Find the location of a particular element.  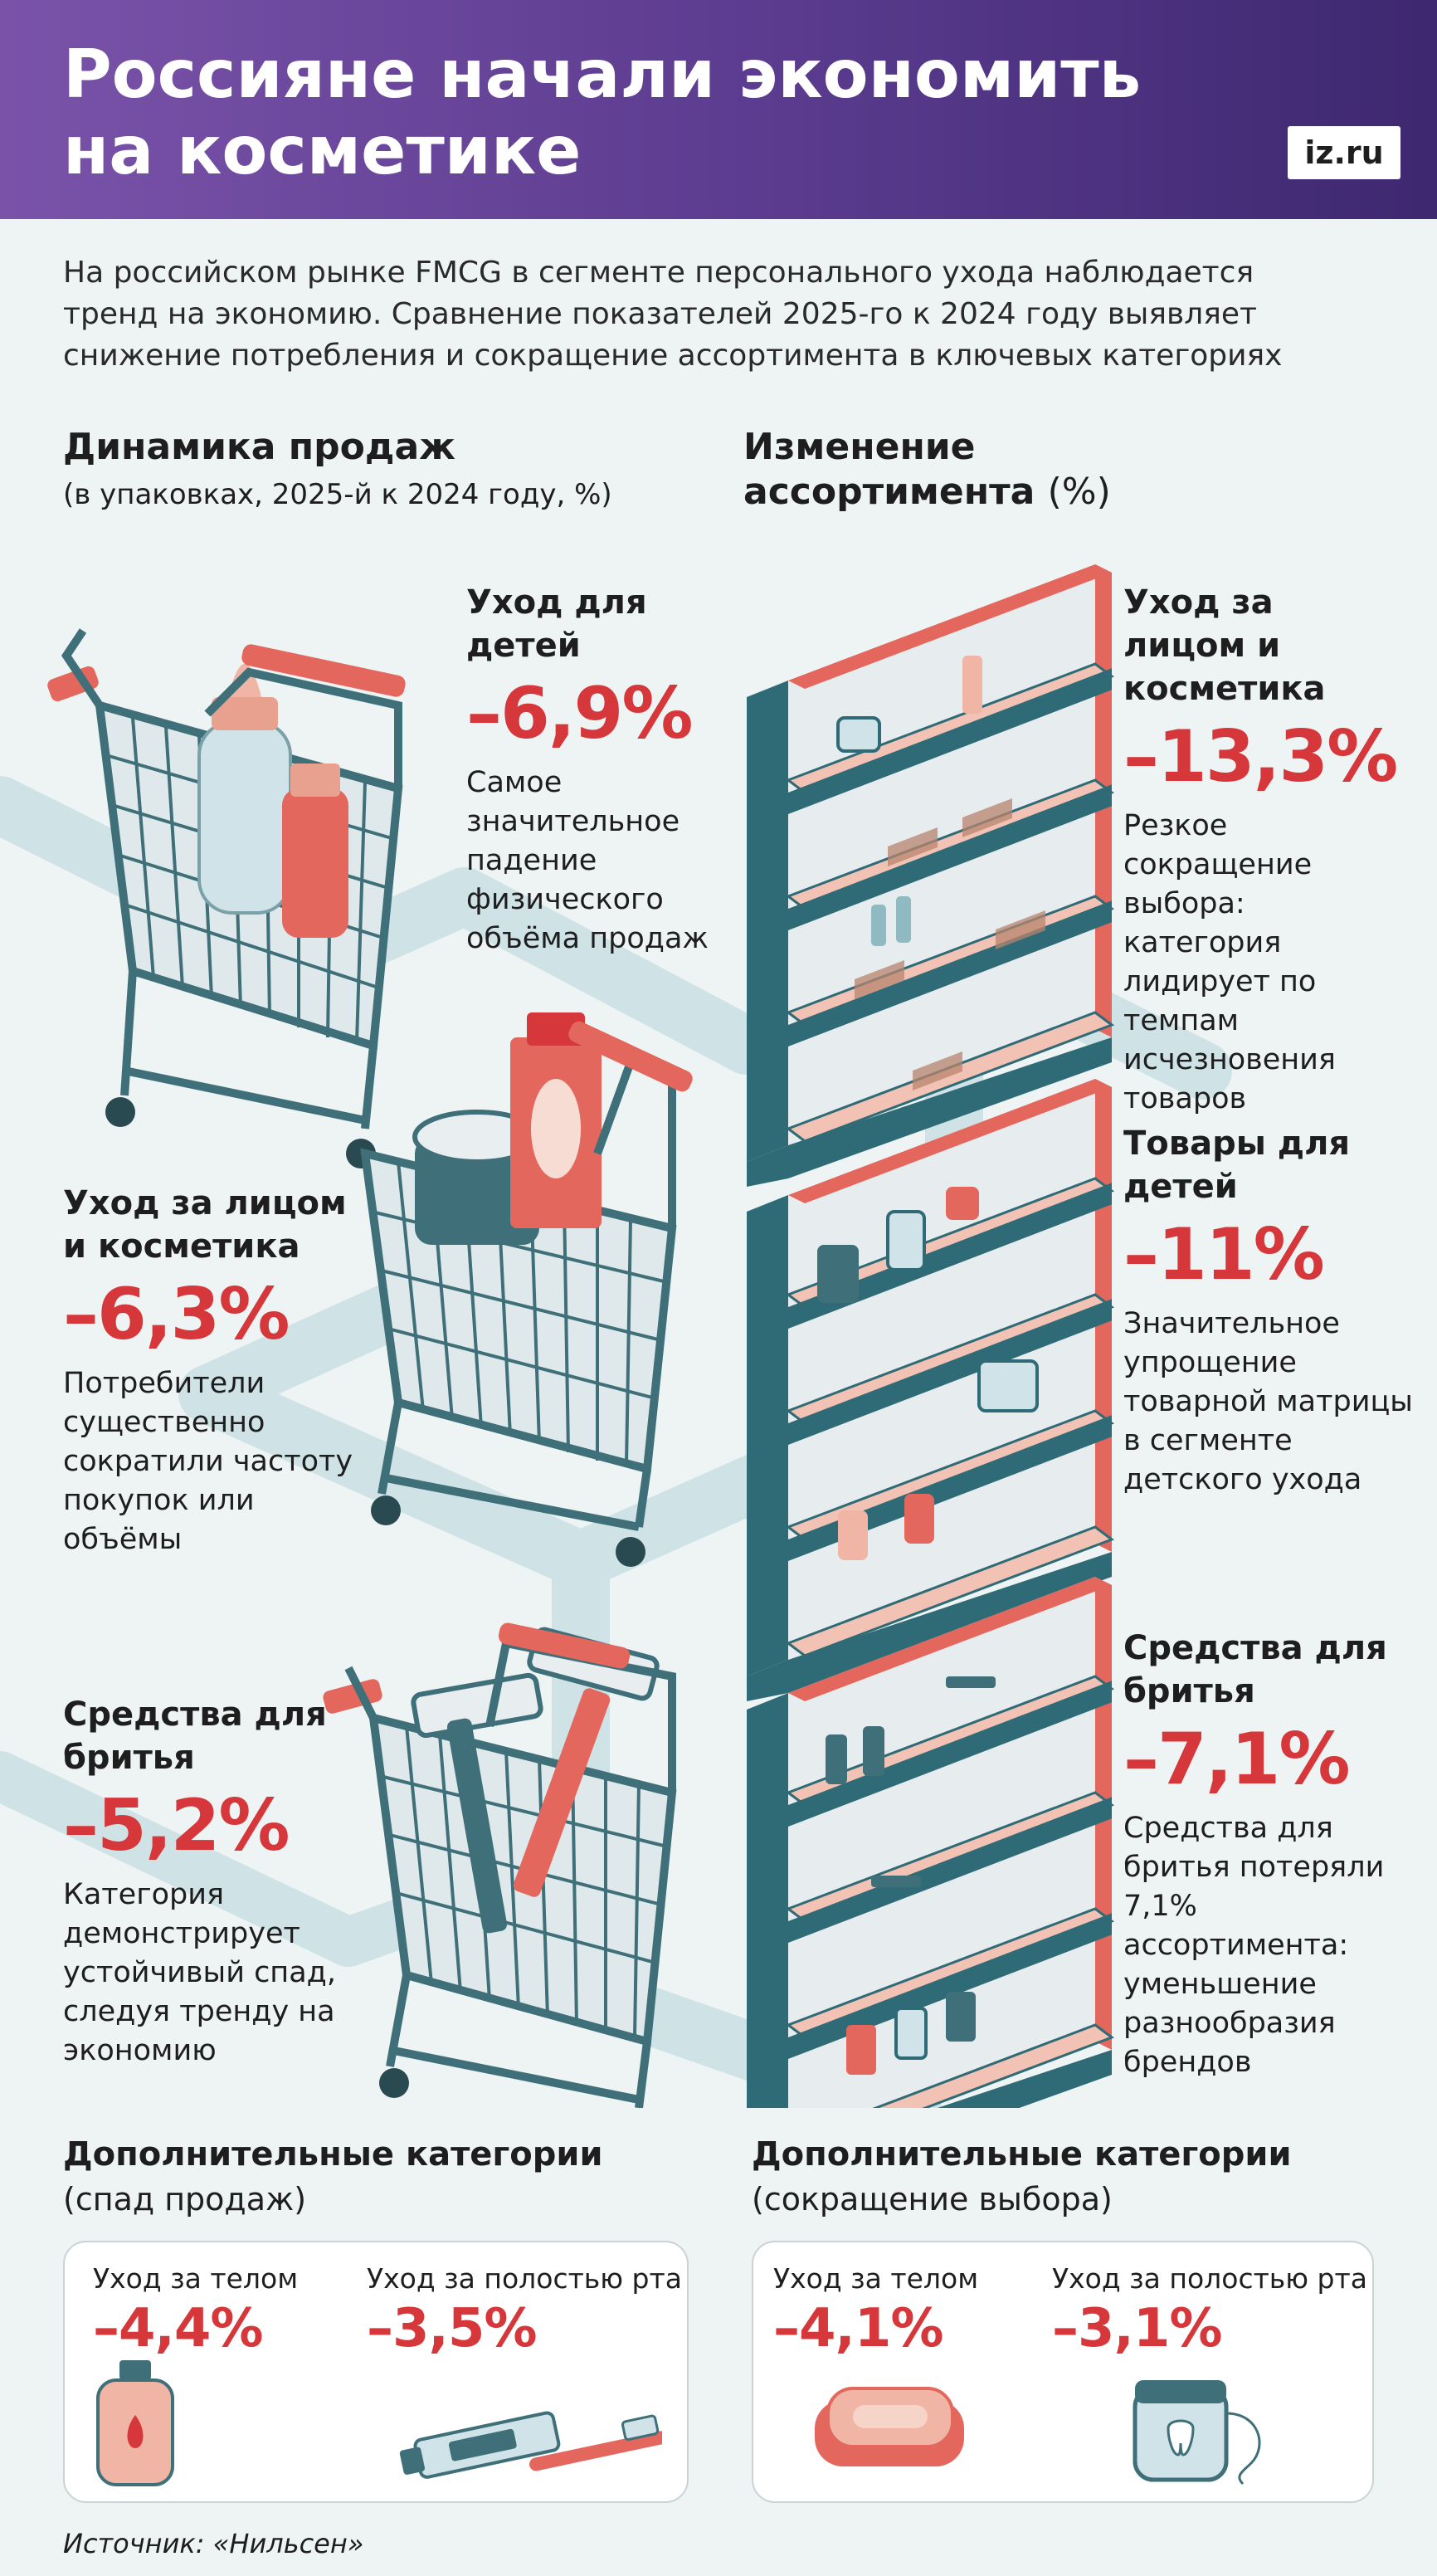

assortment-item-value: –13,3% is located at coordinates (1260, 757).